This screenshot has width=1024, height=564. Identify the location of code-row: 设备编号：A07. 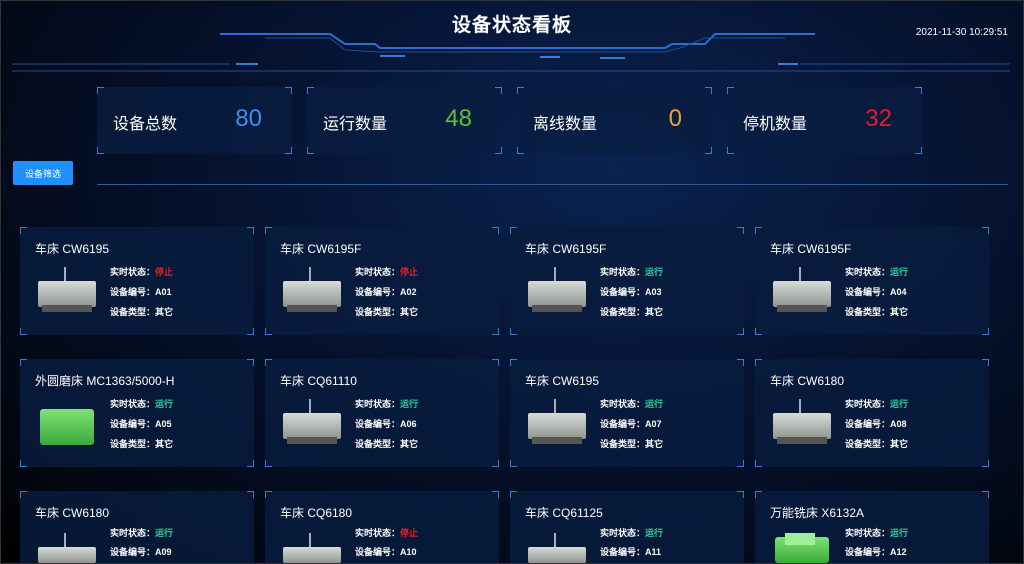
(631, 424).